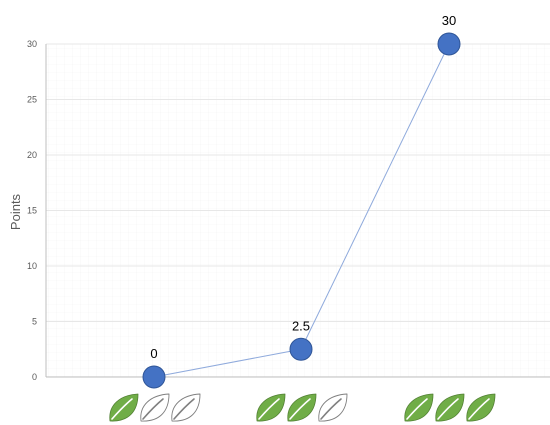 The image size is (550, 425). I want to click on data-label: 0, so click(153, 353).